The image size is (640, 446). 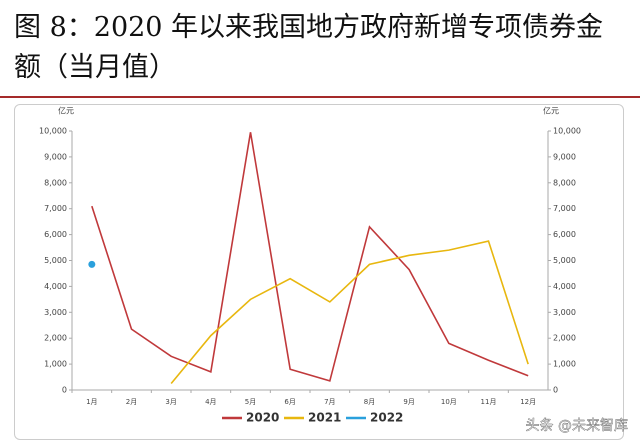 What do you see at coordinates (577, 425) in the screenshot?
I see `watermark: 头条 @未来智库` at bounding box center [577, 425].